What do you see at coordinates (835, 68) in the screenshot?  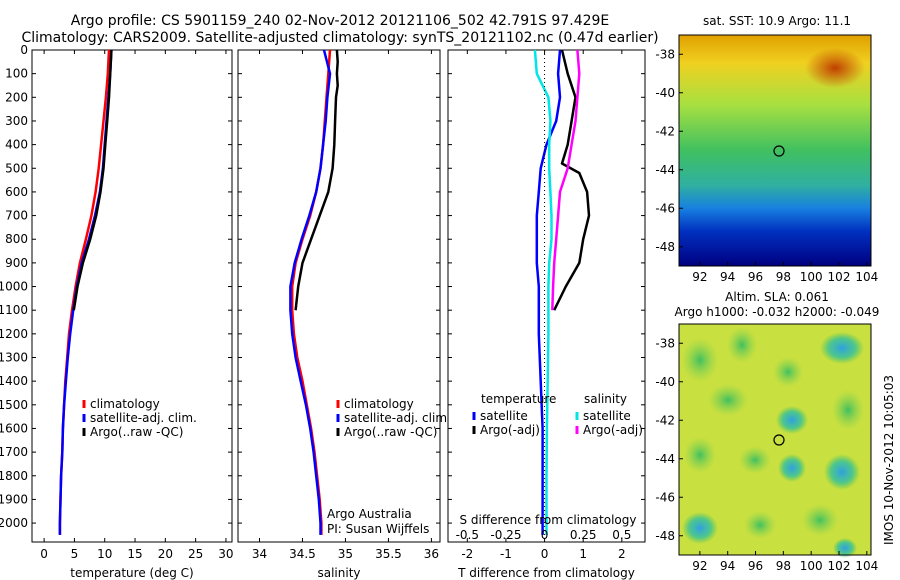 I see `sst-warm-patch` at bounding box center [835, 68].